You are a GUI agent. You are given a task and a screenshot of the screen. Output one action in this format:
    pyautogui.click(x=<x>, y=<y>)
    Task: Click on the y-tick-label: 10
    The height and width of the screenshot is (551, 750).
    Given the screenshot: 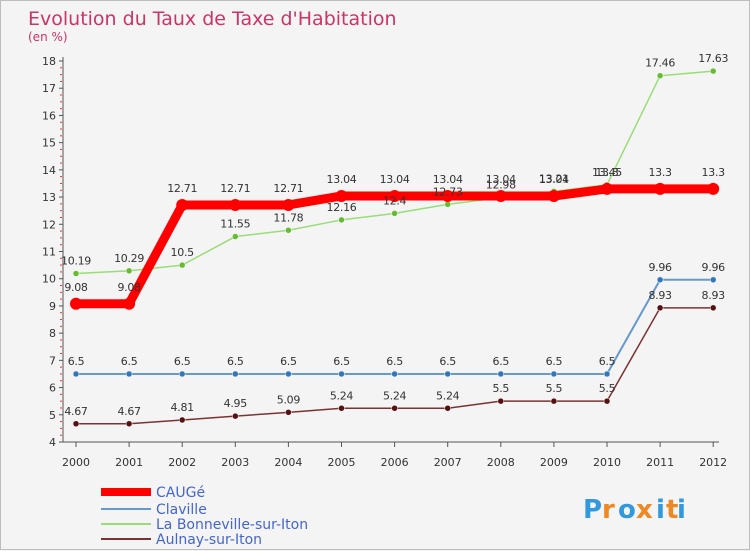 What is the action you would take?
    pyautogui.click(x=49, y=279)
    